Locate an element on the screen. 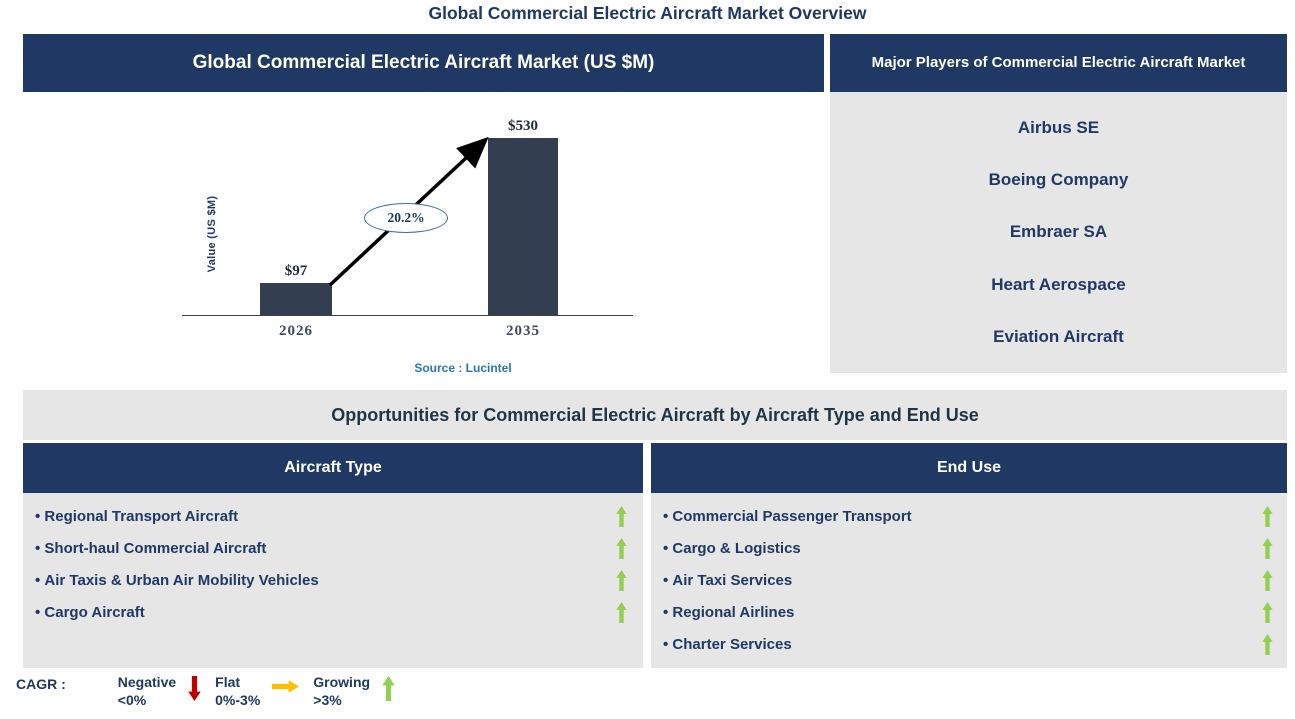 The image size is (1295, 719). list-item-label: Air Taxi Services is located at coordinates (962, 580).